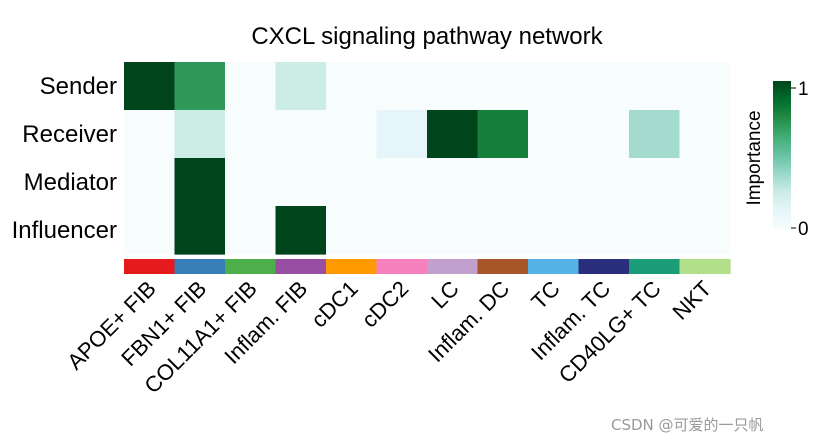  Describe the element at coordinates (803, 89) in the screenshot. I see `colorbar-max-label: 1` at that location.